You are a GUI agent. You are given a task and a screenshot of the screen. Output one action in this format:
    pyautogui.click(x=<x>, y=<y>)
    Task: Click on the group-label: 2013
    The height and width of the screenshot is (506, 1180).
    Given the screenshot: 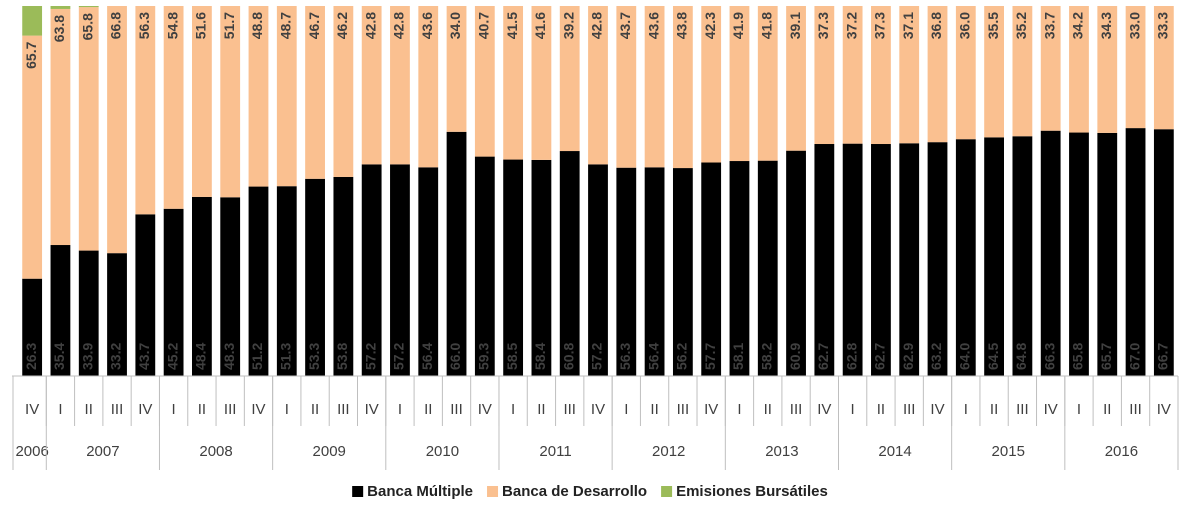 What is the action you would take?
    pyautogui.click(x=781, y=451)
    